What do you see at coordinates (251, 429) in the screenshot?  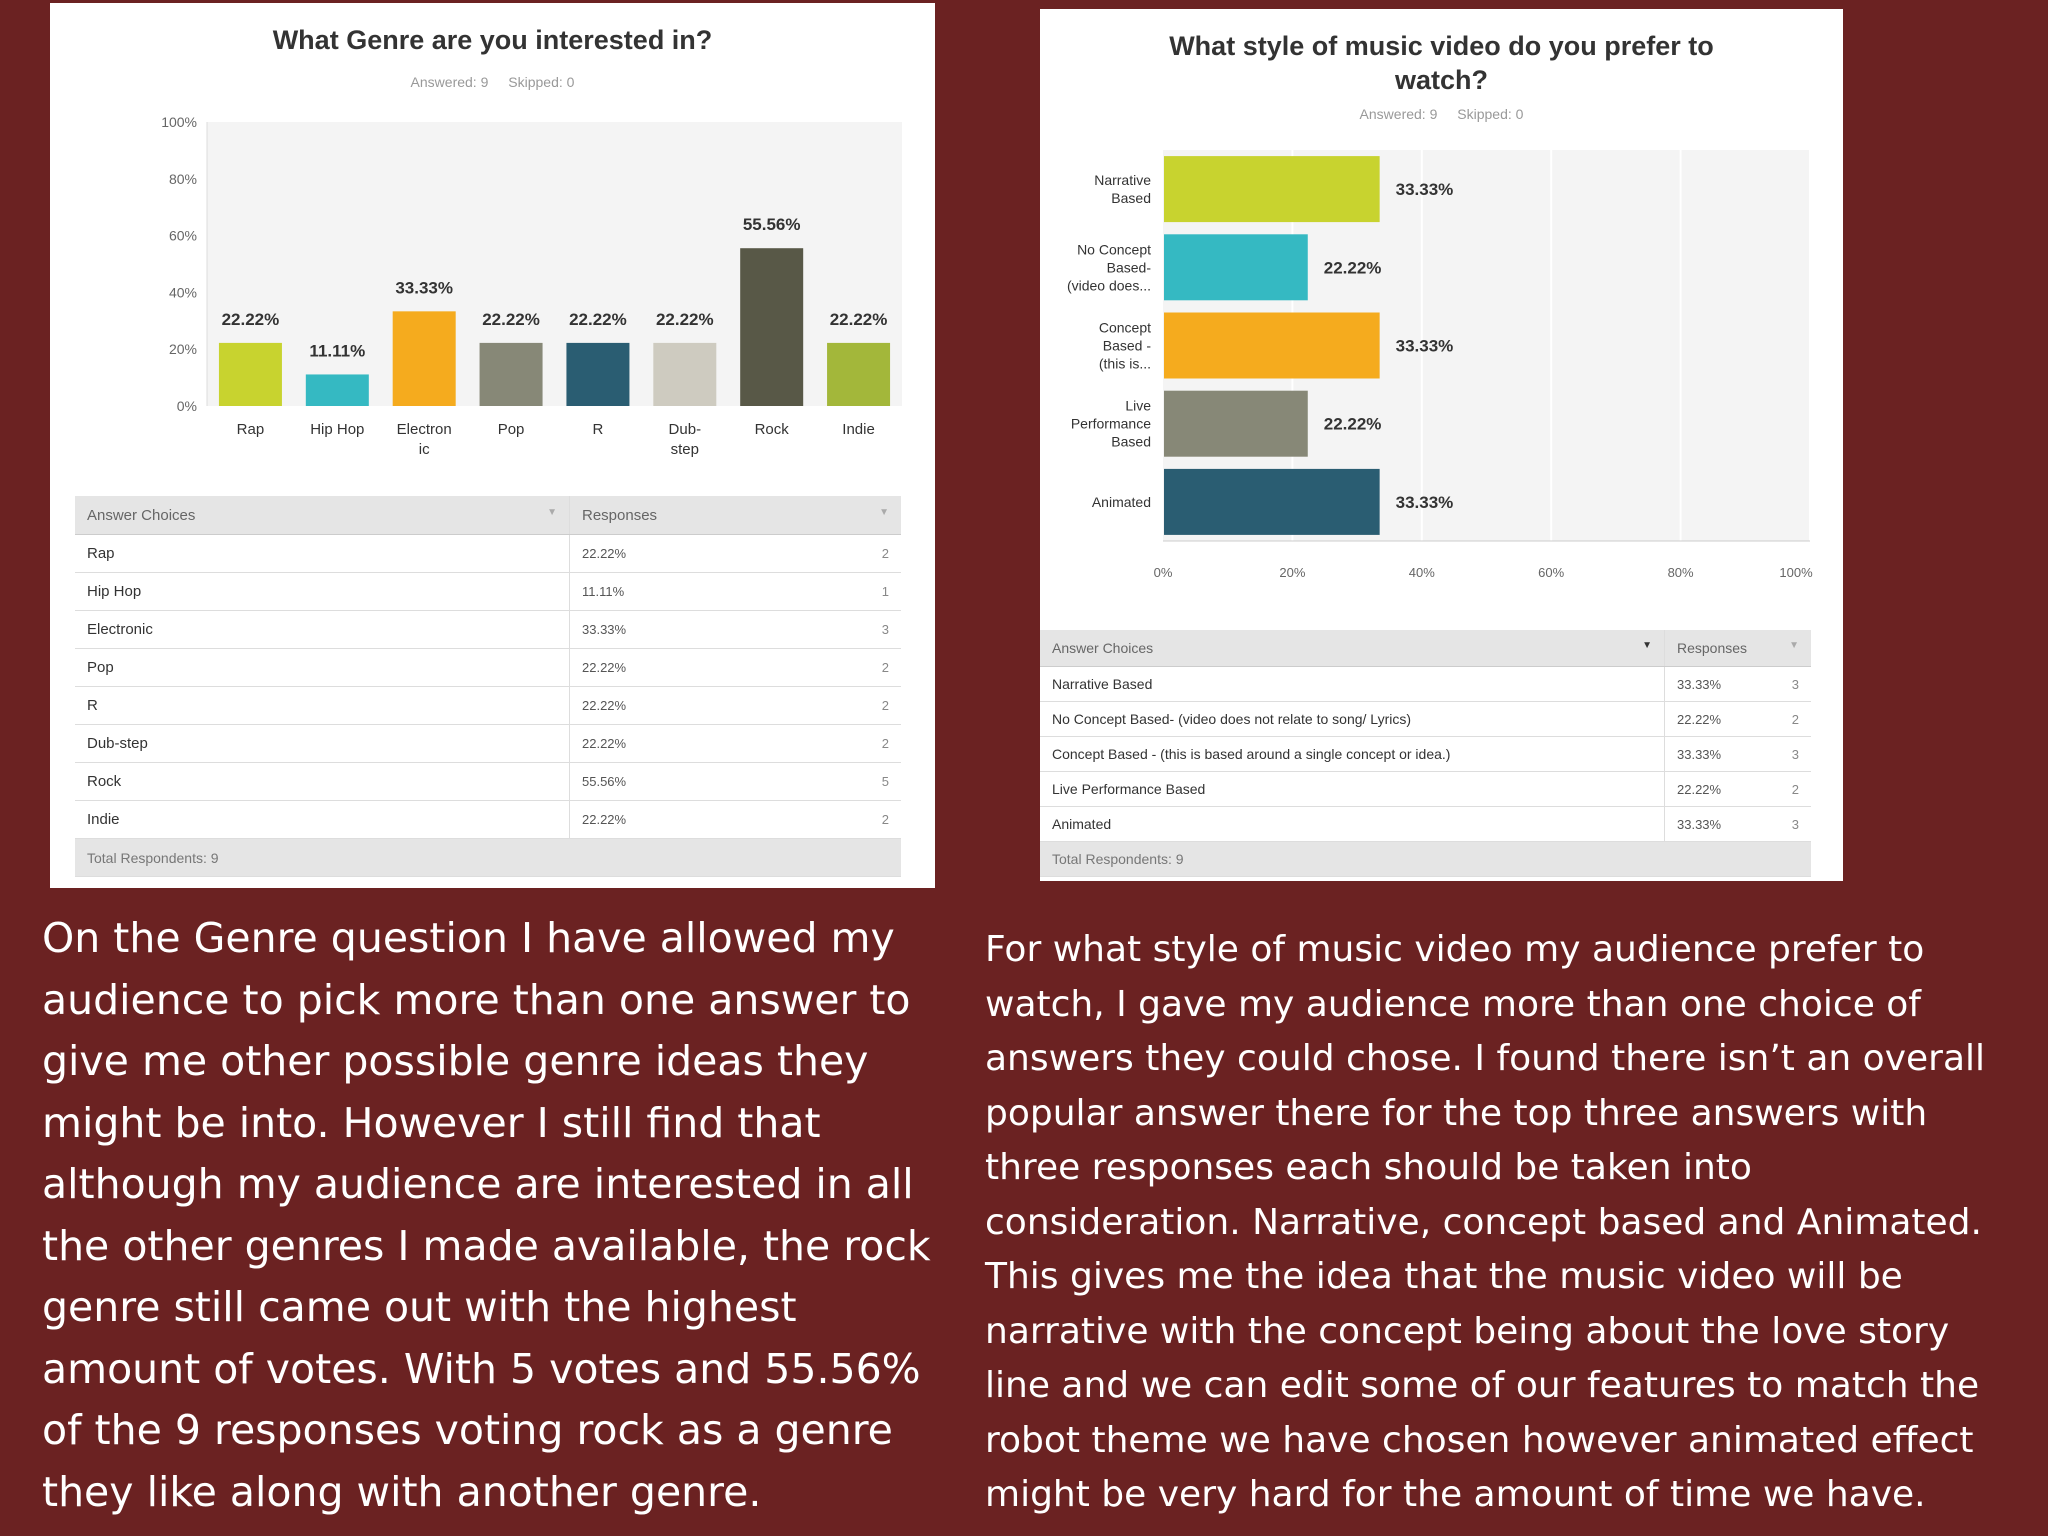 I see `x-tick-label: Rap` at bounding box center [251, 429].